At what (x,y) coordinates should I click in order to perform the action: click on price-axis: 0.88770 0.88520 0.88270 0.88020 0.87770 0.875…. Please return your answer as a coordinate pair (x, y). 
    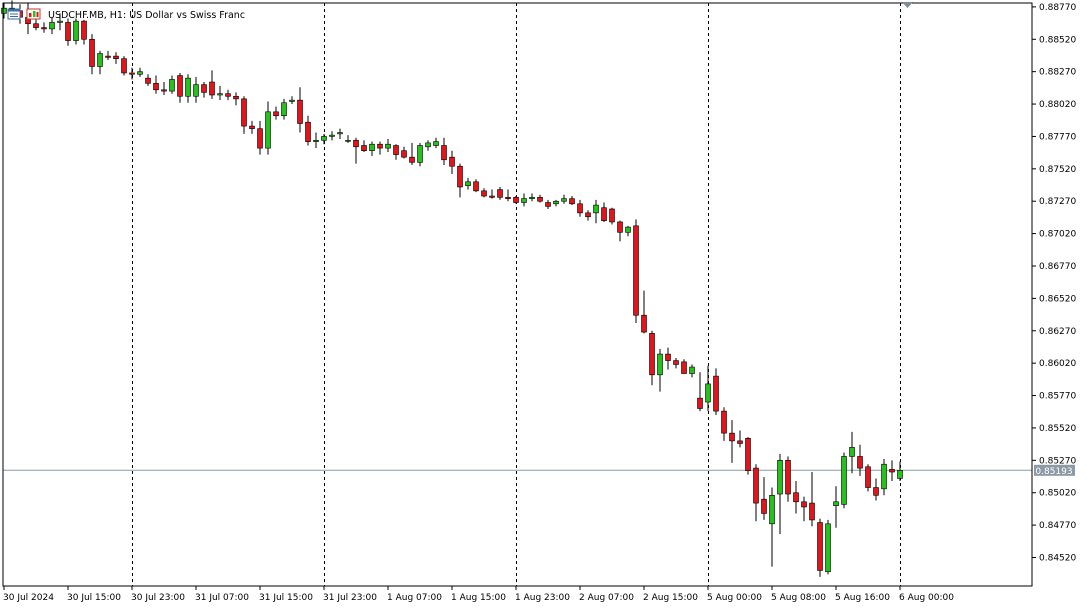
    Looking at the image, I should click on (1054, 283).